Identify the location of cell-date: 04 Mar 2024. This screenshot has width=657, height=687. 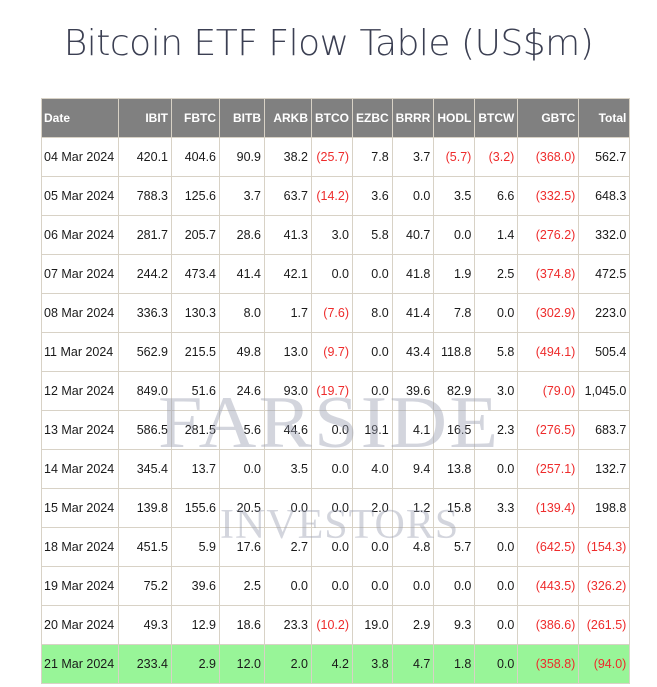
(80, 157).